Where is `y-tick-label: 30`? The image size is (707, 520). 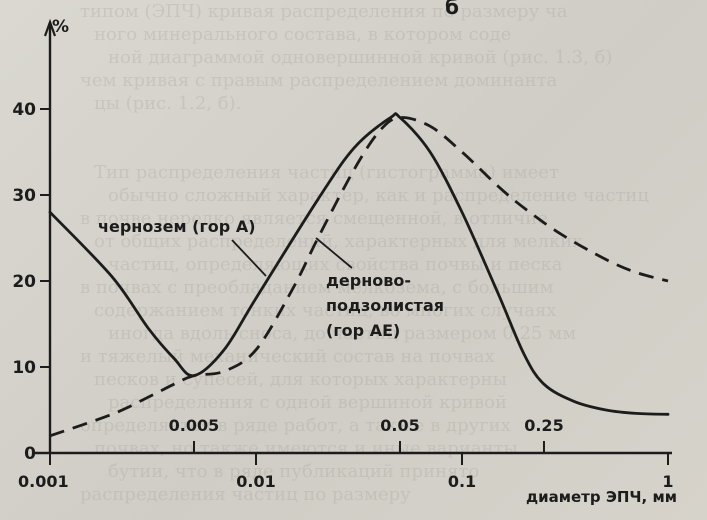 y-tick-label: 30 is located at coordinates (24, 196).